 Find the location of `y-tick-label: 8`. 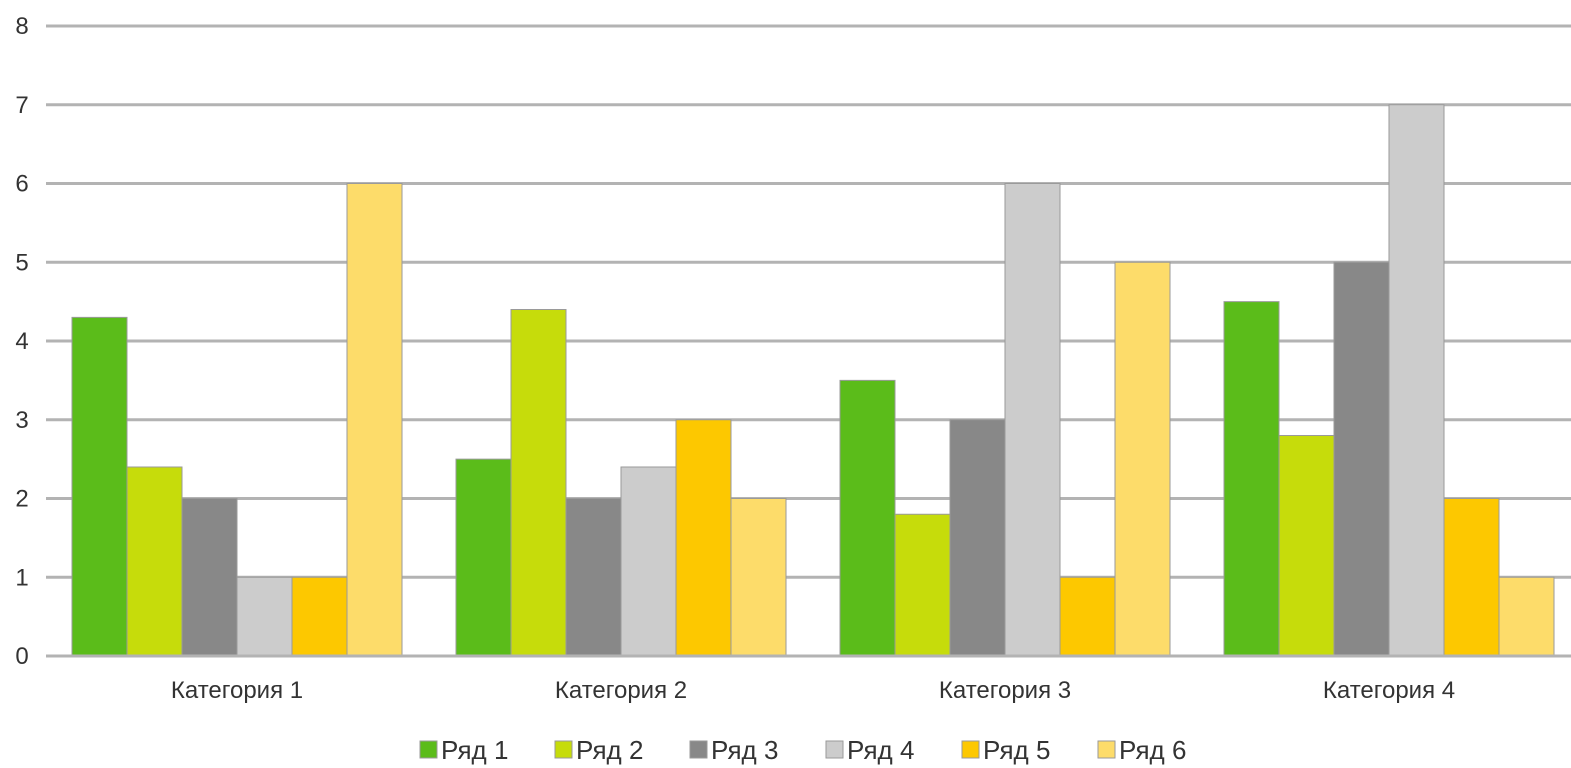

y-tick-label: 8 is located at coordinates (21, 26).